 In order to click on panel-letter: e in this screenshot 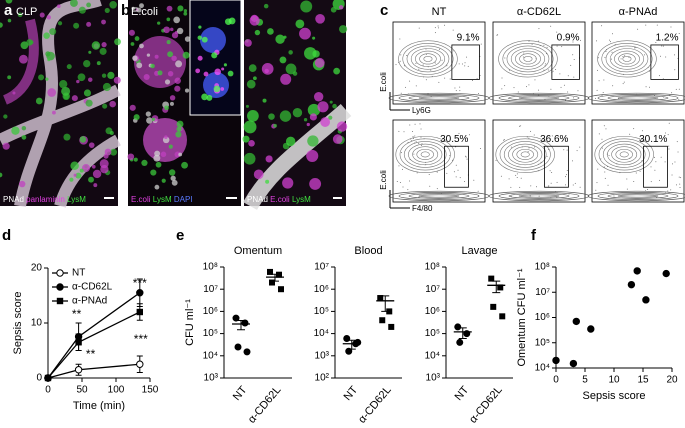, I will do `click(180, 235)`.